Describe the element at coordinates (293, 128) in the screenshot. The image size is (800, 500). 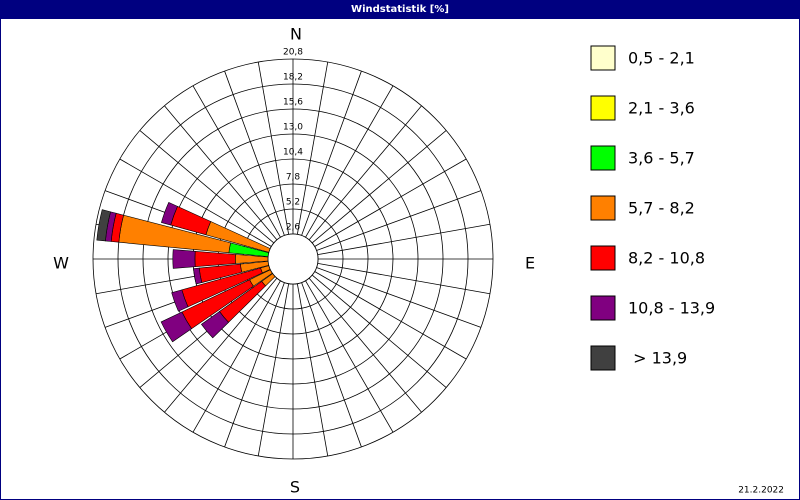
I see `r-tick-label: 13,0` at that location.